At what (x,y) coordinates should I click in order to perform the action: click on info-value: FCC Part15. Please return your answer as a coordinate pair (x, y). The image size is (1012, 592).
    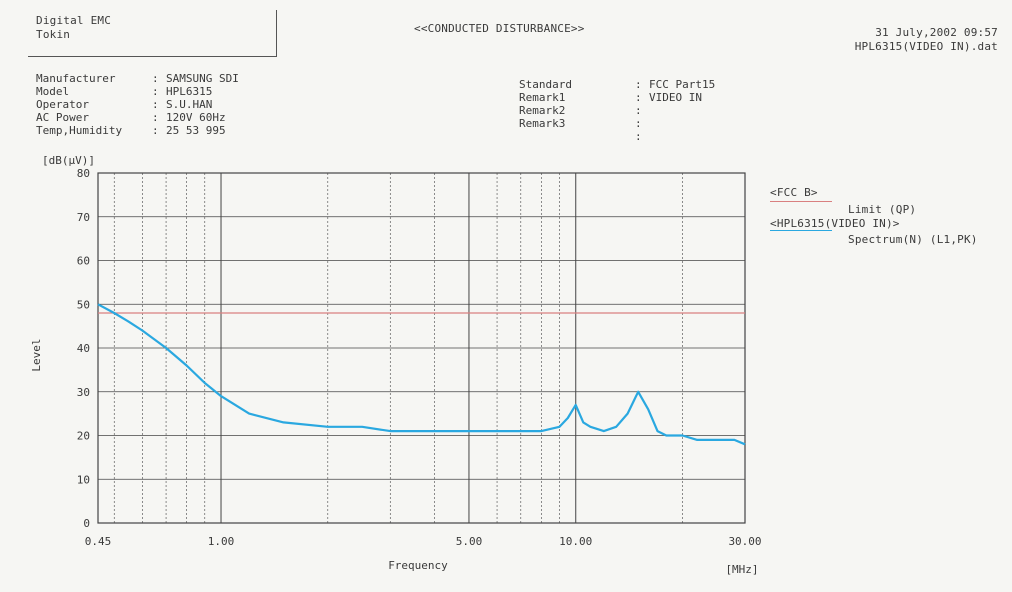
    Looking at the image, I should click on (682, 84).